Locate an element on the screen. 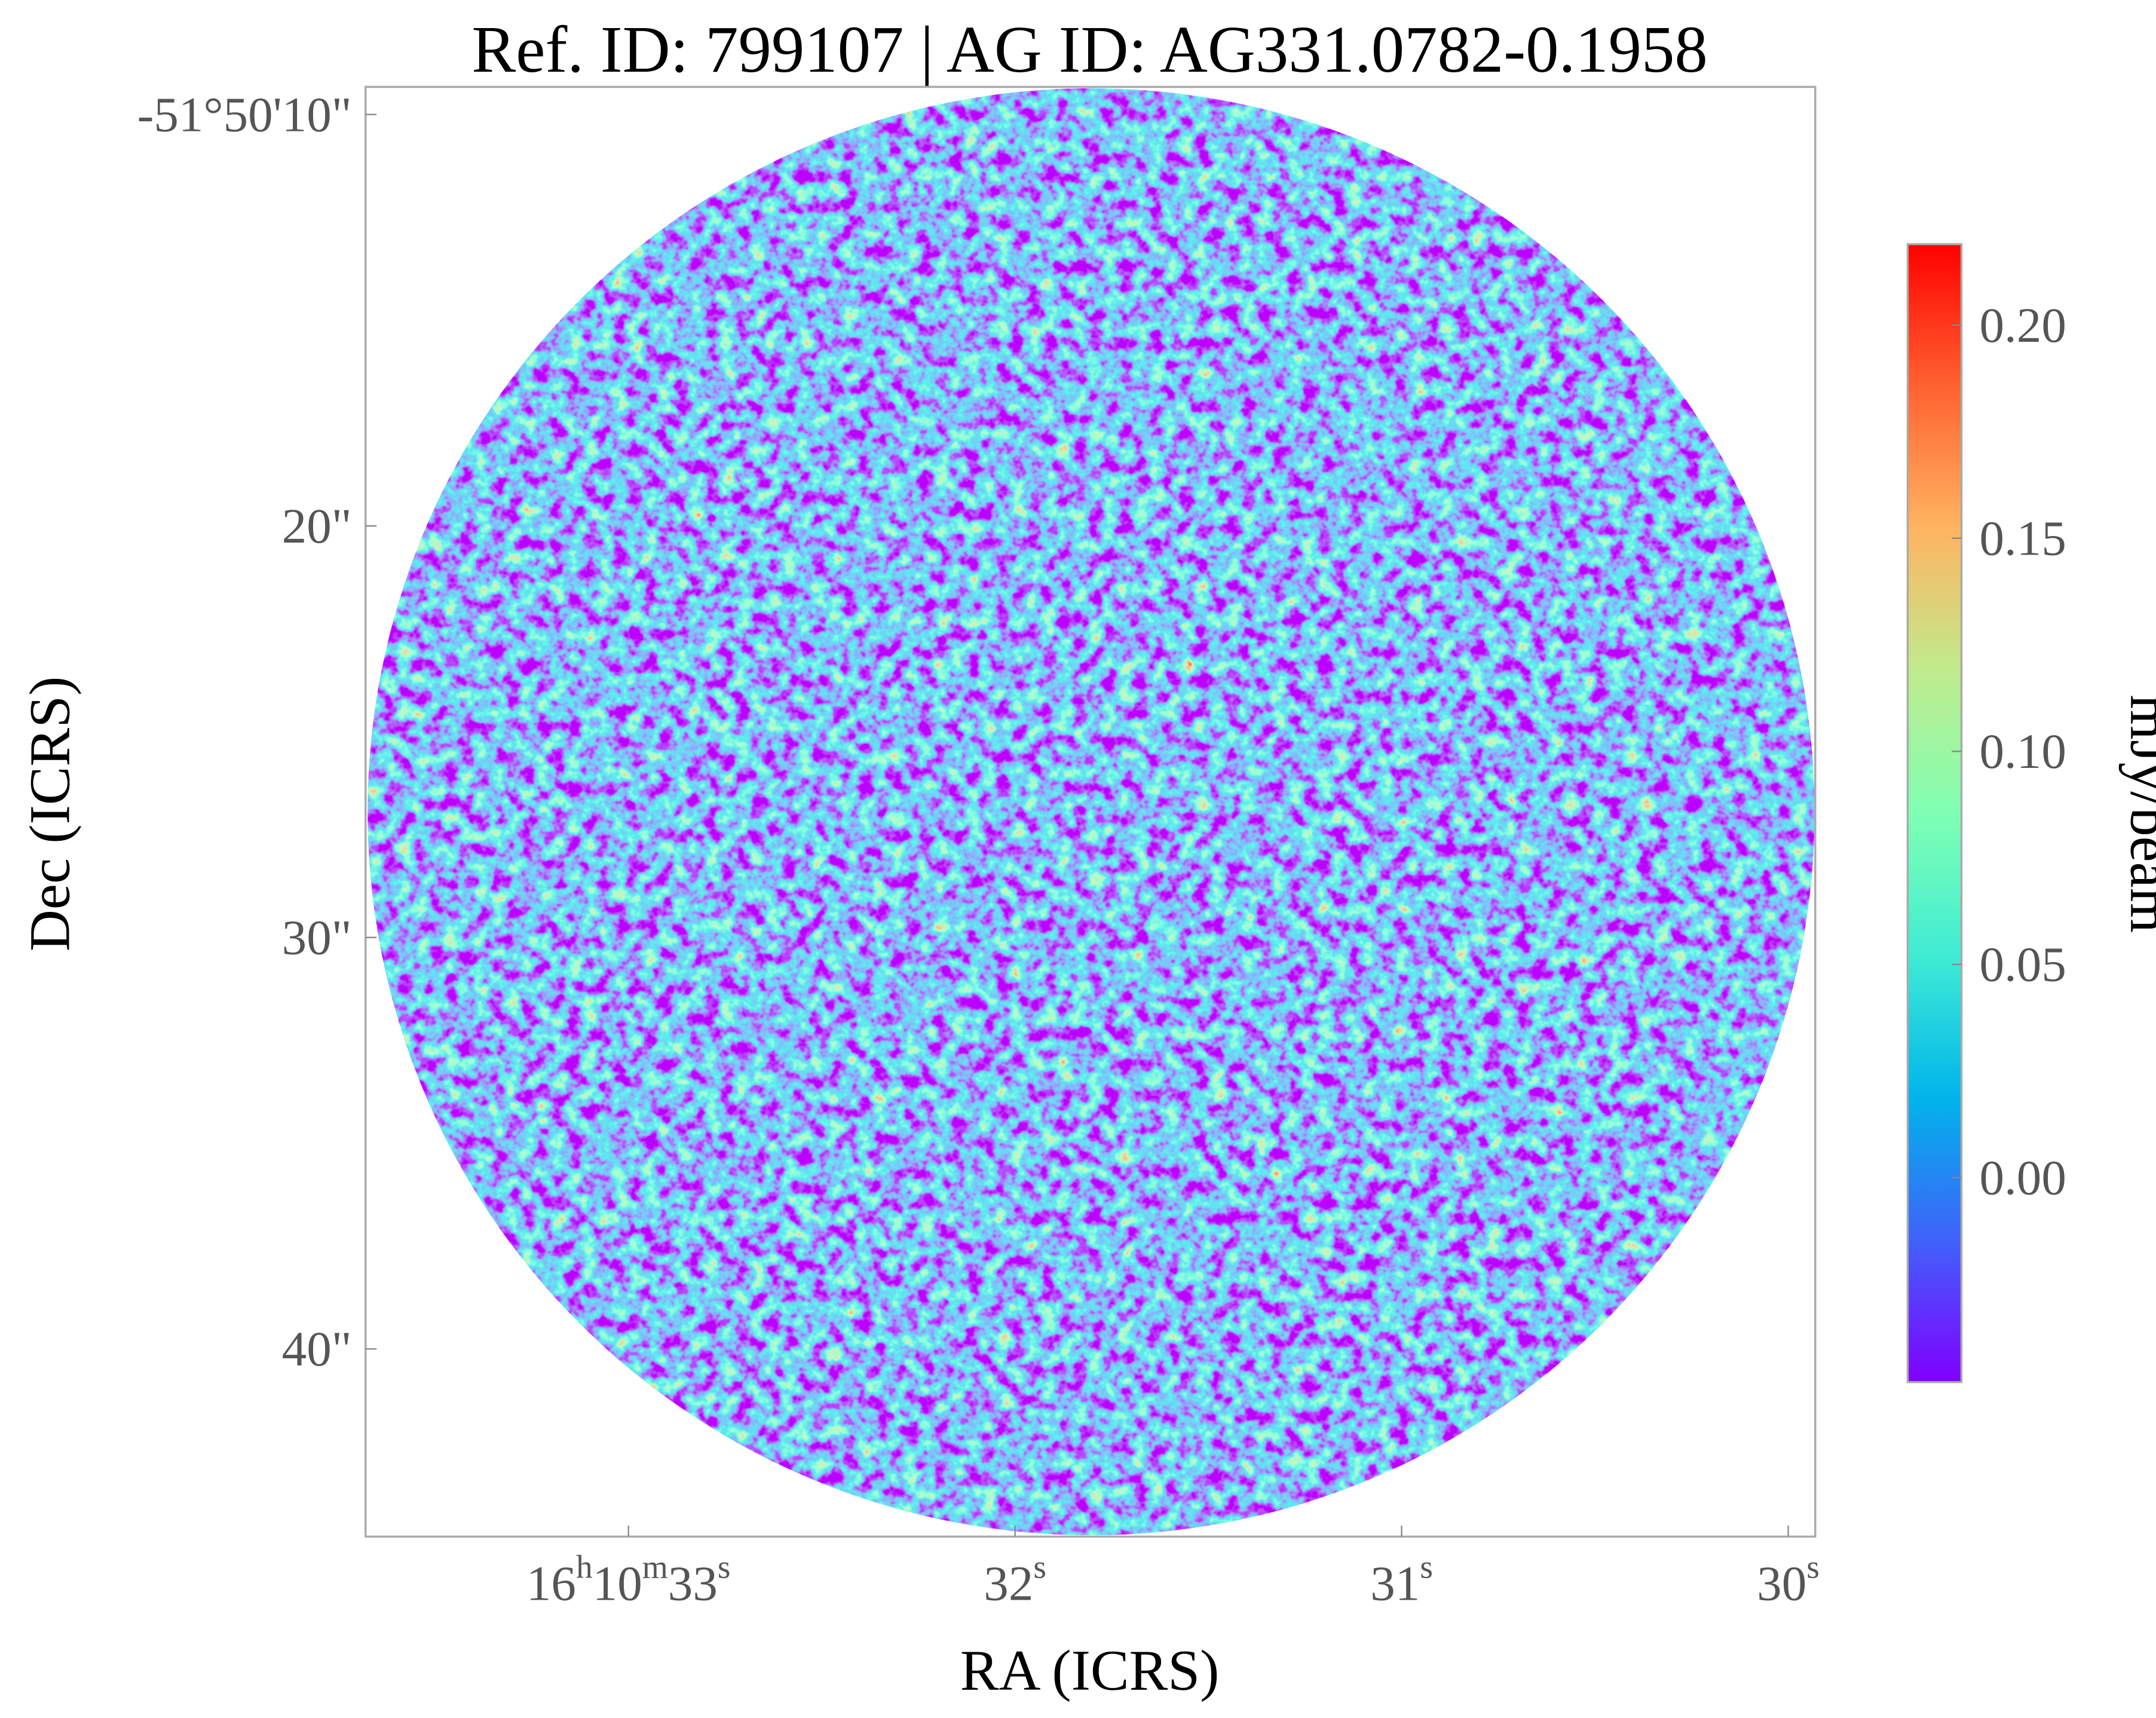 This screenshot has width=2156, height=1718. colorbar-label: mJy/beam is located at coordinates (2137, 814).